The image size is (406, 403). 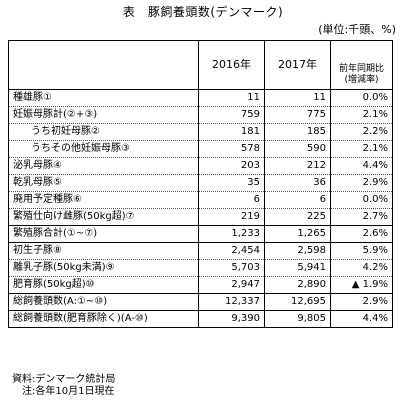 What do you see at coordinates (297, 115) in the screenshot?
I see `value-2017: 775` at bounding box center [297, 115].